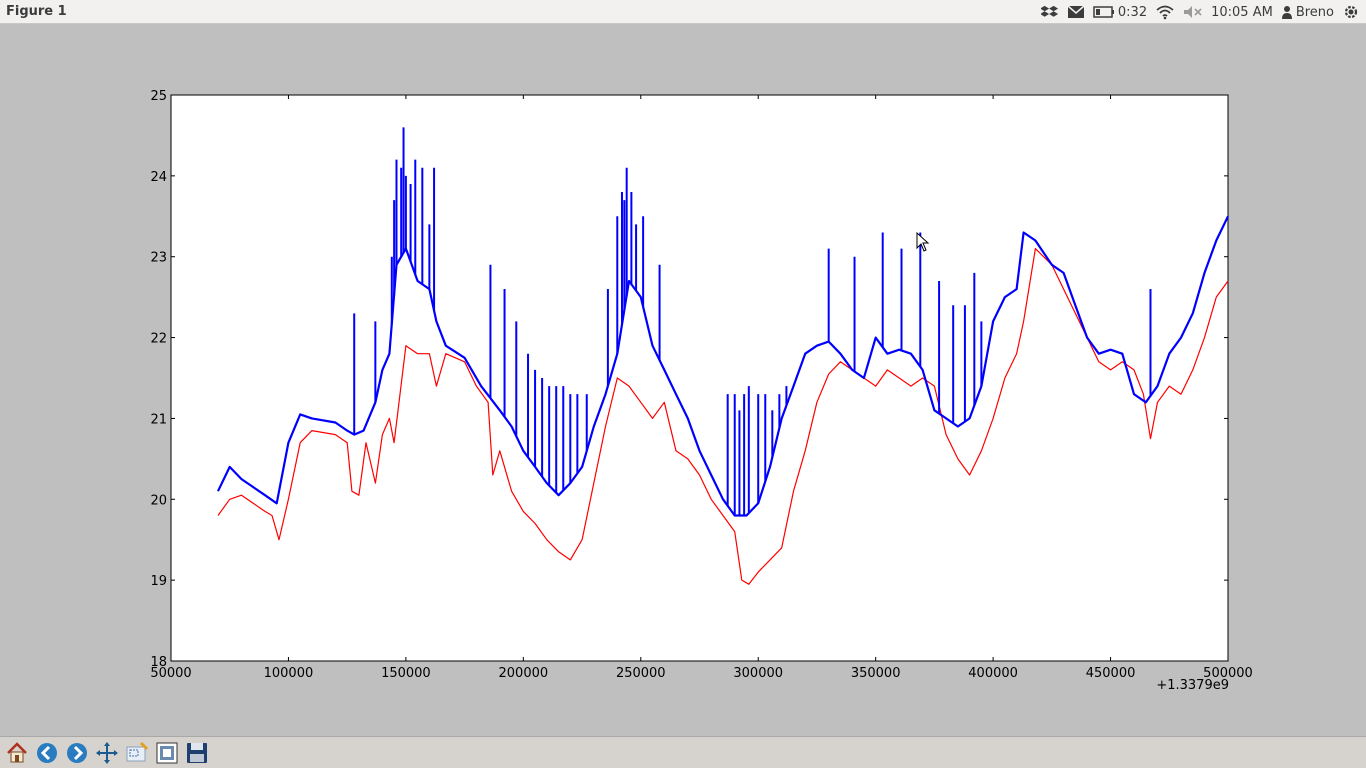  What do you see at coordinates (1103, 12) in the screenshot?
I see `battery-icon` at bounding box center [1103, 12].